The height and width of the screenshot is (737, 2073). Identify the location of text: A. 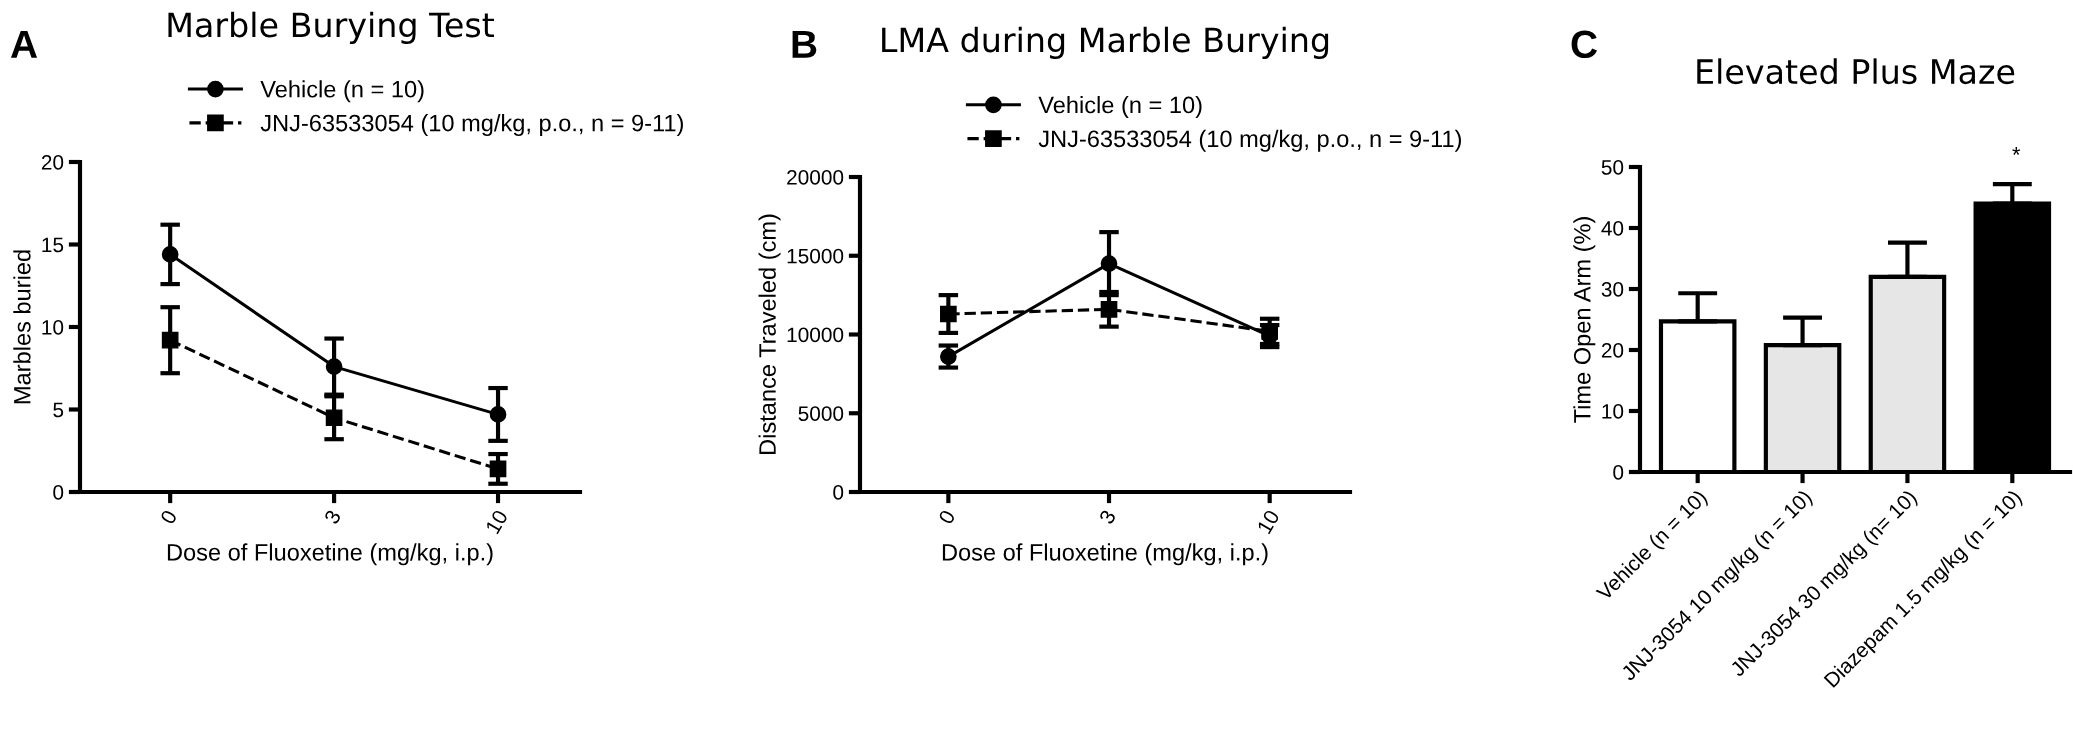
(24, 44).